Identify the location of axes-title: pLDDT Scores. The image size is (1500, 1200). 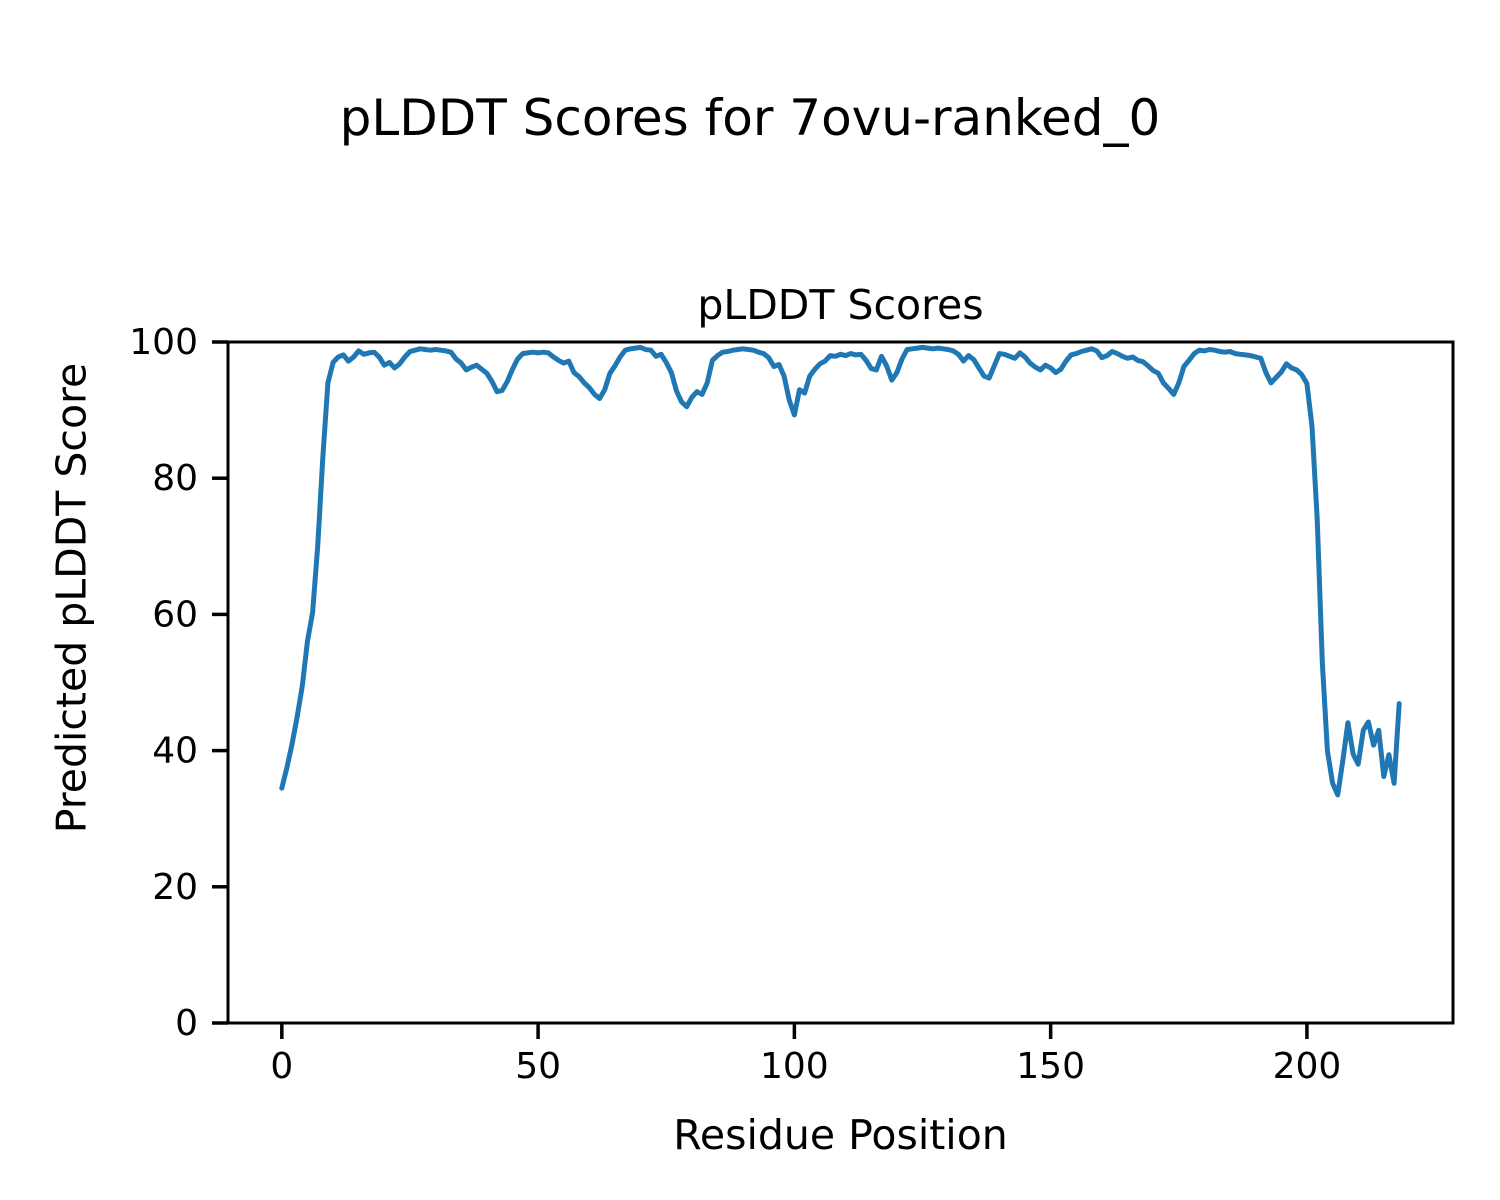
(840, 305).